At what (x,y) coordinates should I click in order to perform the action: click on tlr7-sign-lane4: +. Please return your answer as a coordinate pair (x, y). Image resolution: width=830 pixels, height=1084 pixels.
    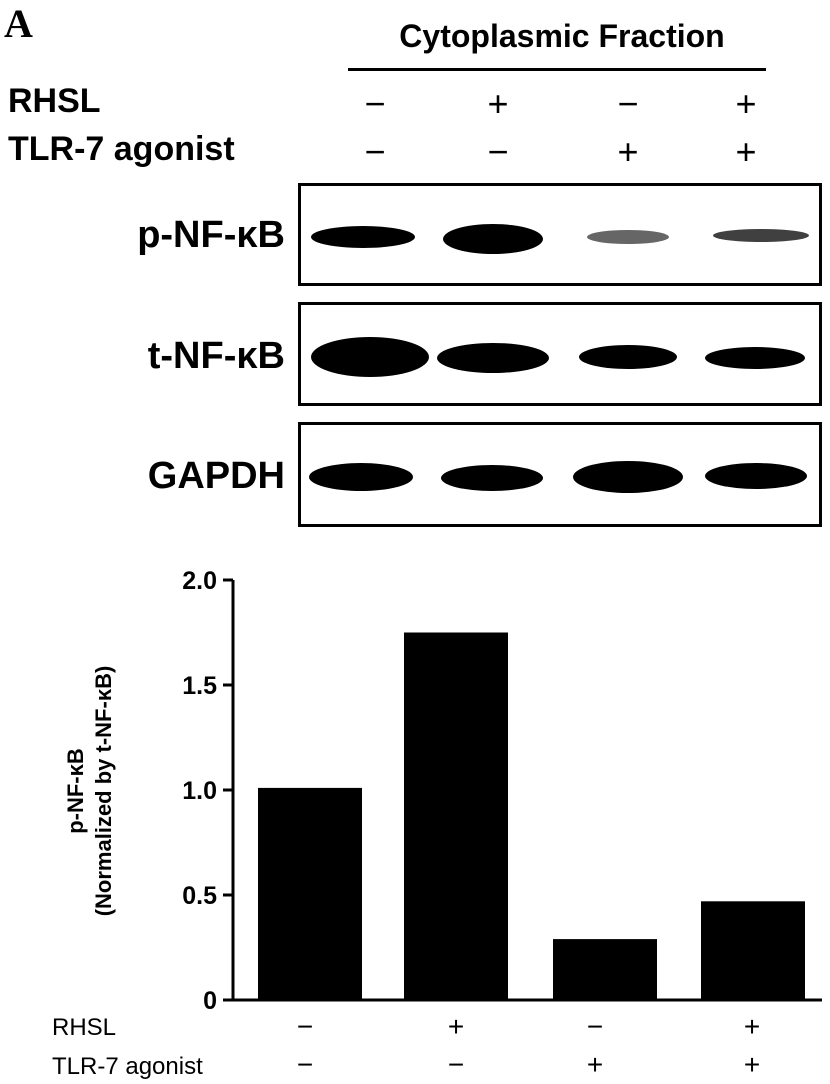
    Looking at the image, I should click on (746, 151).